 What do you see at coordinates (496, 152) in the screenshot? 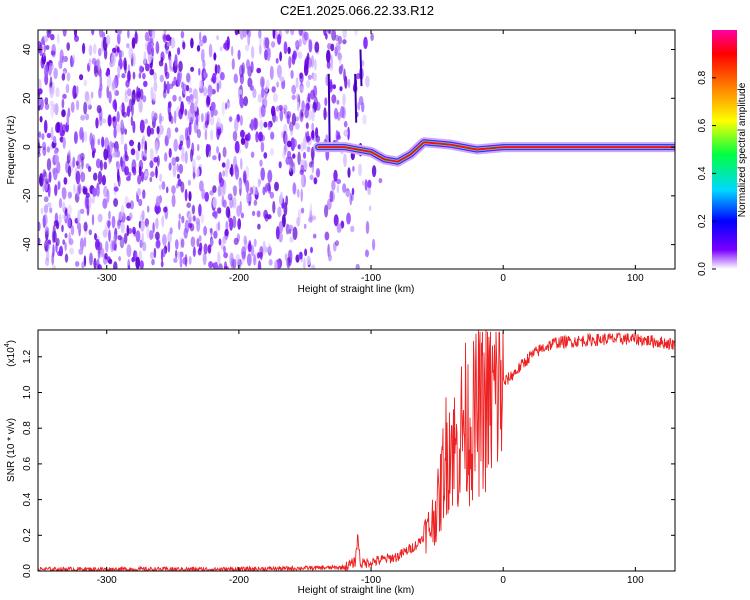
I see `trace-core` at bounding box center [496, 152].